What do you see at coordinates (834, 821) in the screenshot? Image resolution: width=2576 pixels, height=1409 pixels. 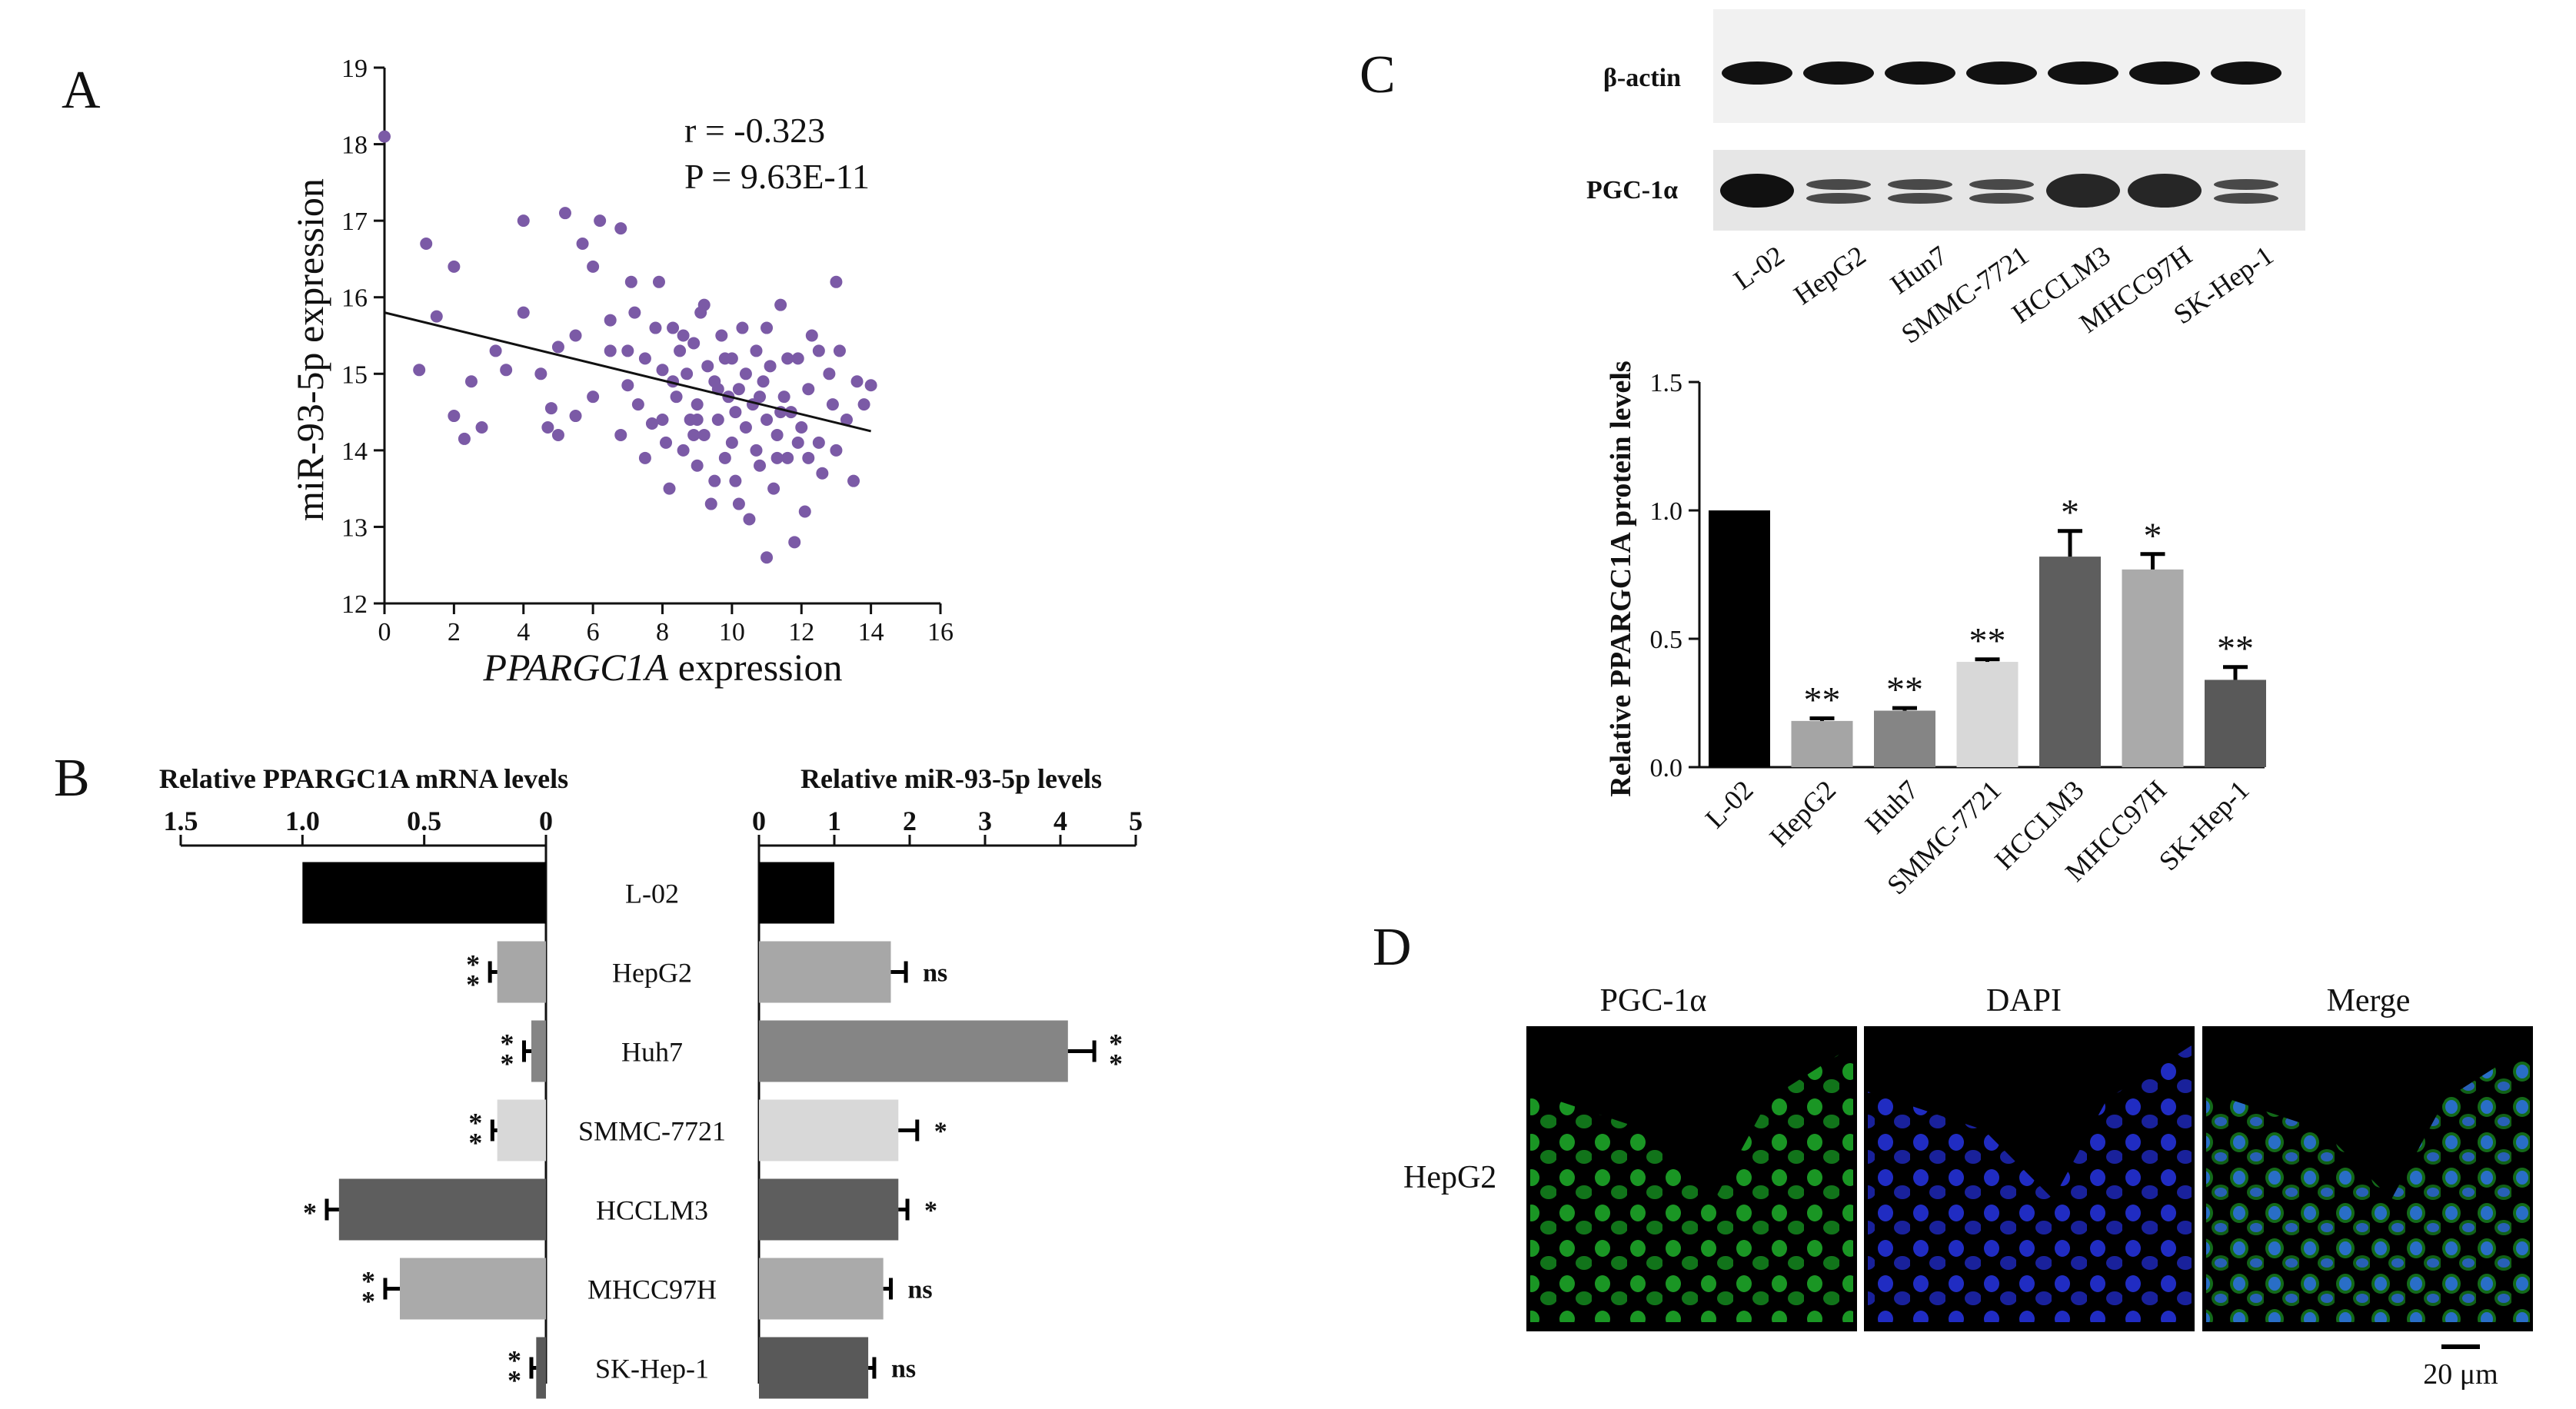 I see `b-right-tick-label: 1` at bounding box center [834, 821].